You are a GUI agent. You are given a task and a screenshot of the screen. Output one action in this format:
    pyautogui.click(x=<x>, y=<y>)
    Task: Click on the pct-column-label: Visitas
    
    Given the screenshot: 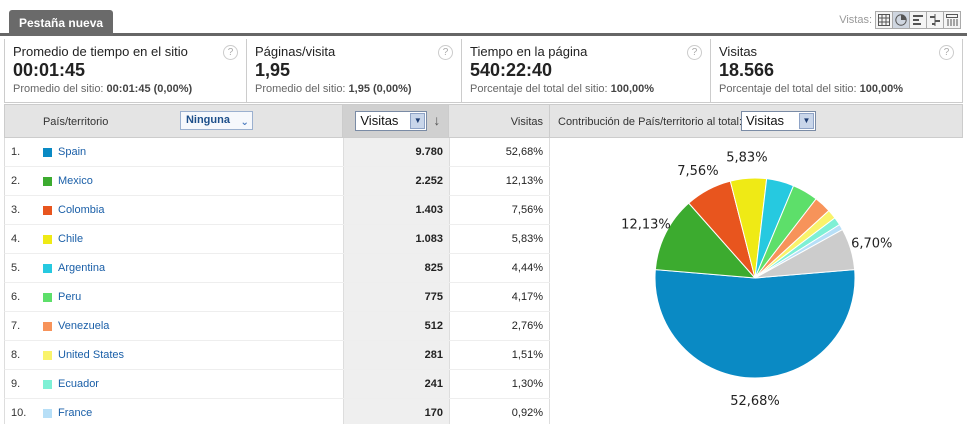 What is the action you would take?
    pyautogui.click(x=526, y=122)
    